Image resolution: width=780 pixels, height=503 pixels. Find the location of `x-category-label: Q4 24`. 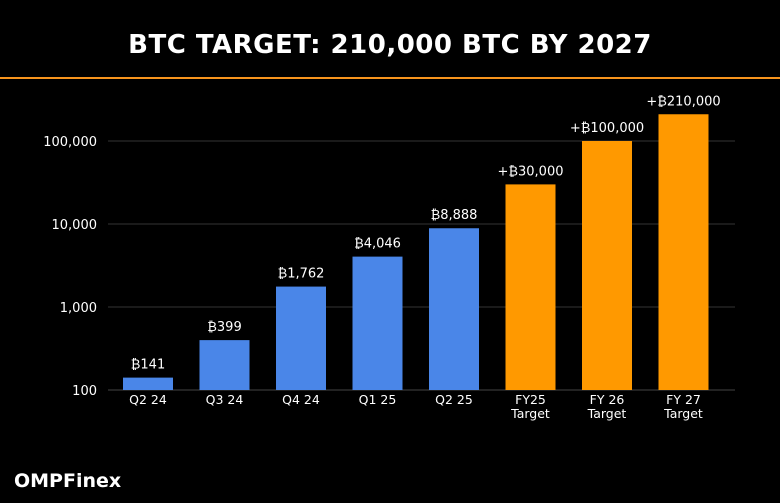

x-category-label: Q4 24 is located at coordinates (301, 399).